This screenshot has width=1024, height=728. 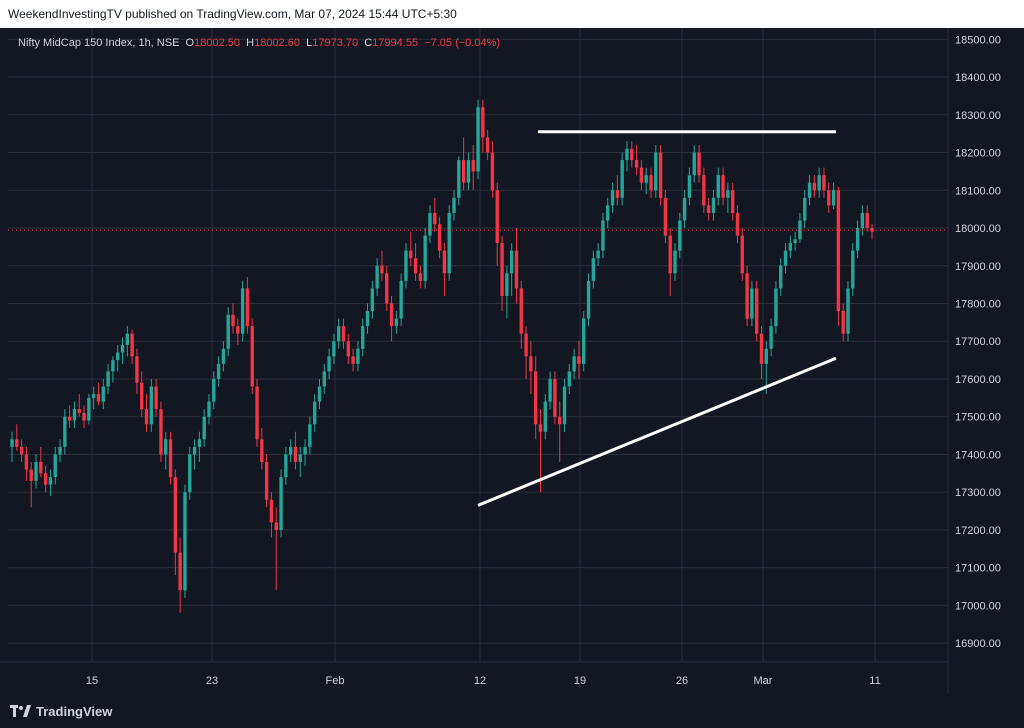 I want to click on tradingview-logo-icon, so click(x=21, y=711).